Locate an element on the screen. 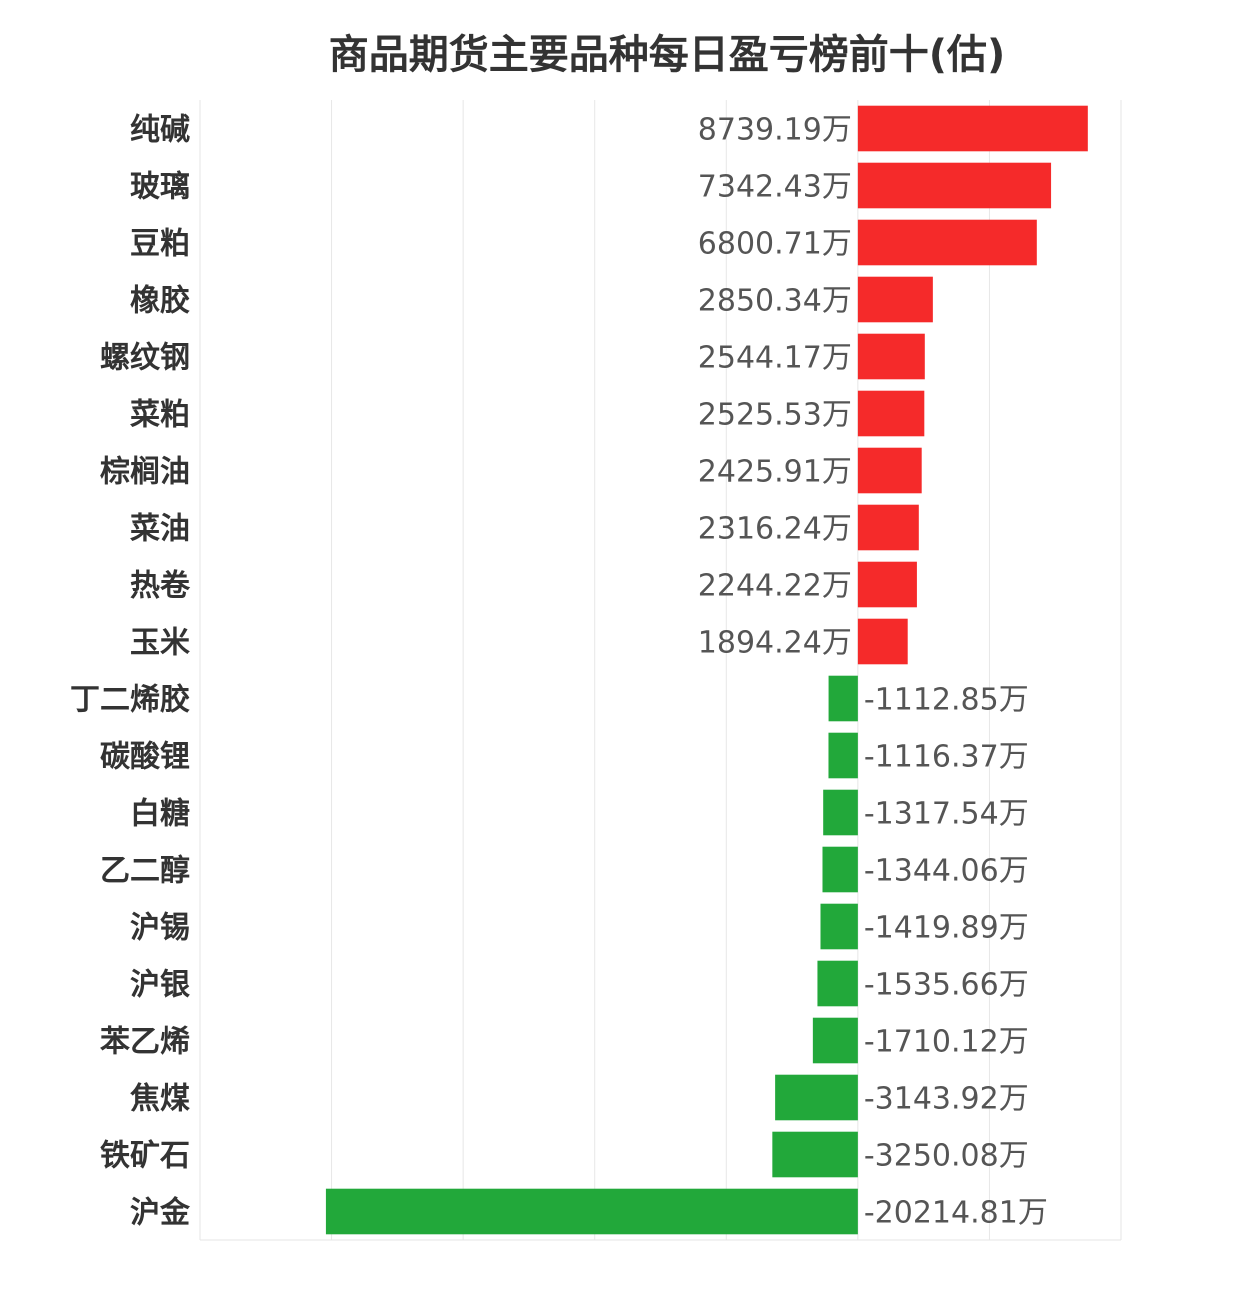 The width and height of the screenshot is (1246, 1300). category-label: 玻璃 is located at coordinates (160, 187).